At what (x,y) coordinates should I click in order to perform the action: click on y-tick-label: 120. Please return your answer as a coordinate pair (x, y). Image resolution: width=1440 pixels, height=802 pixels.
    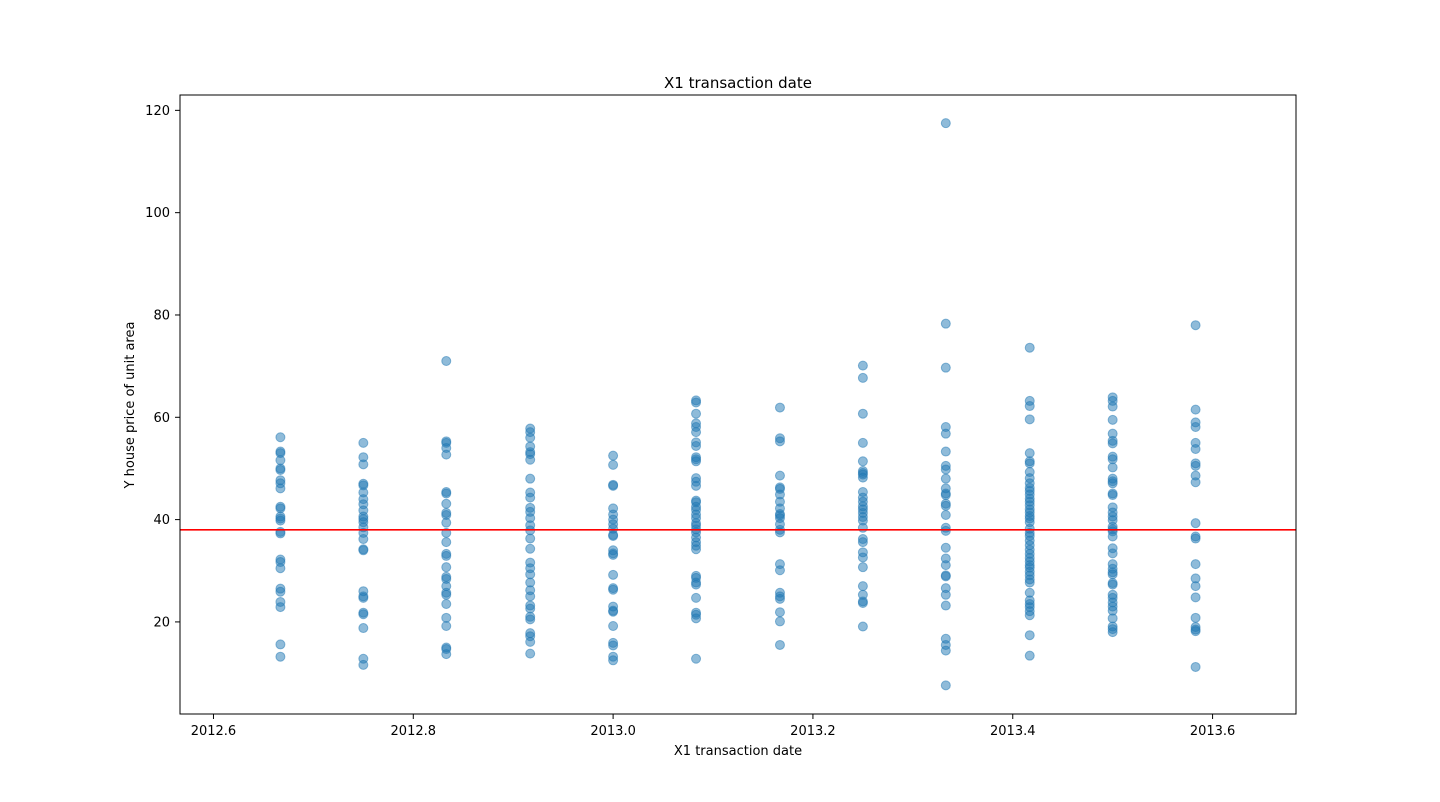
    Looking at the image, I should click on (157, 111).